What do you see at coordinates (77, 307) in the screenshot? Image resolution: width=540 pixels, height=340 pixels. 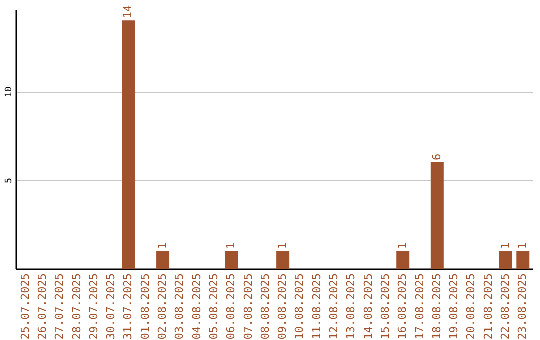 I see `x-tick-label: 28.07.2025` at bounding box center [77, 307].